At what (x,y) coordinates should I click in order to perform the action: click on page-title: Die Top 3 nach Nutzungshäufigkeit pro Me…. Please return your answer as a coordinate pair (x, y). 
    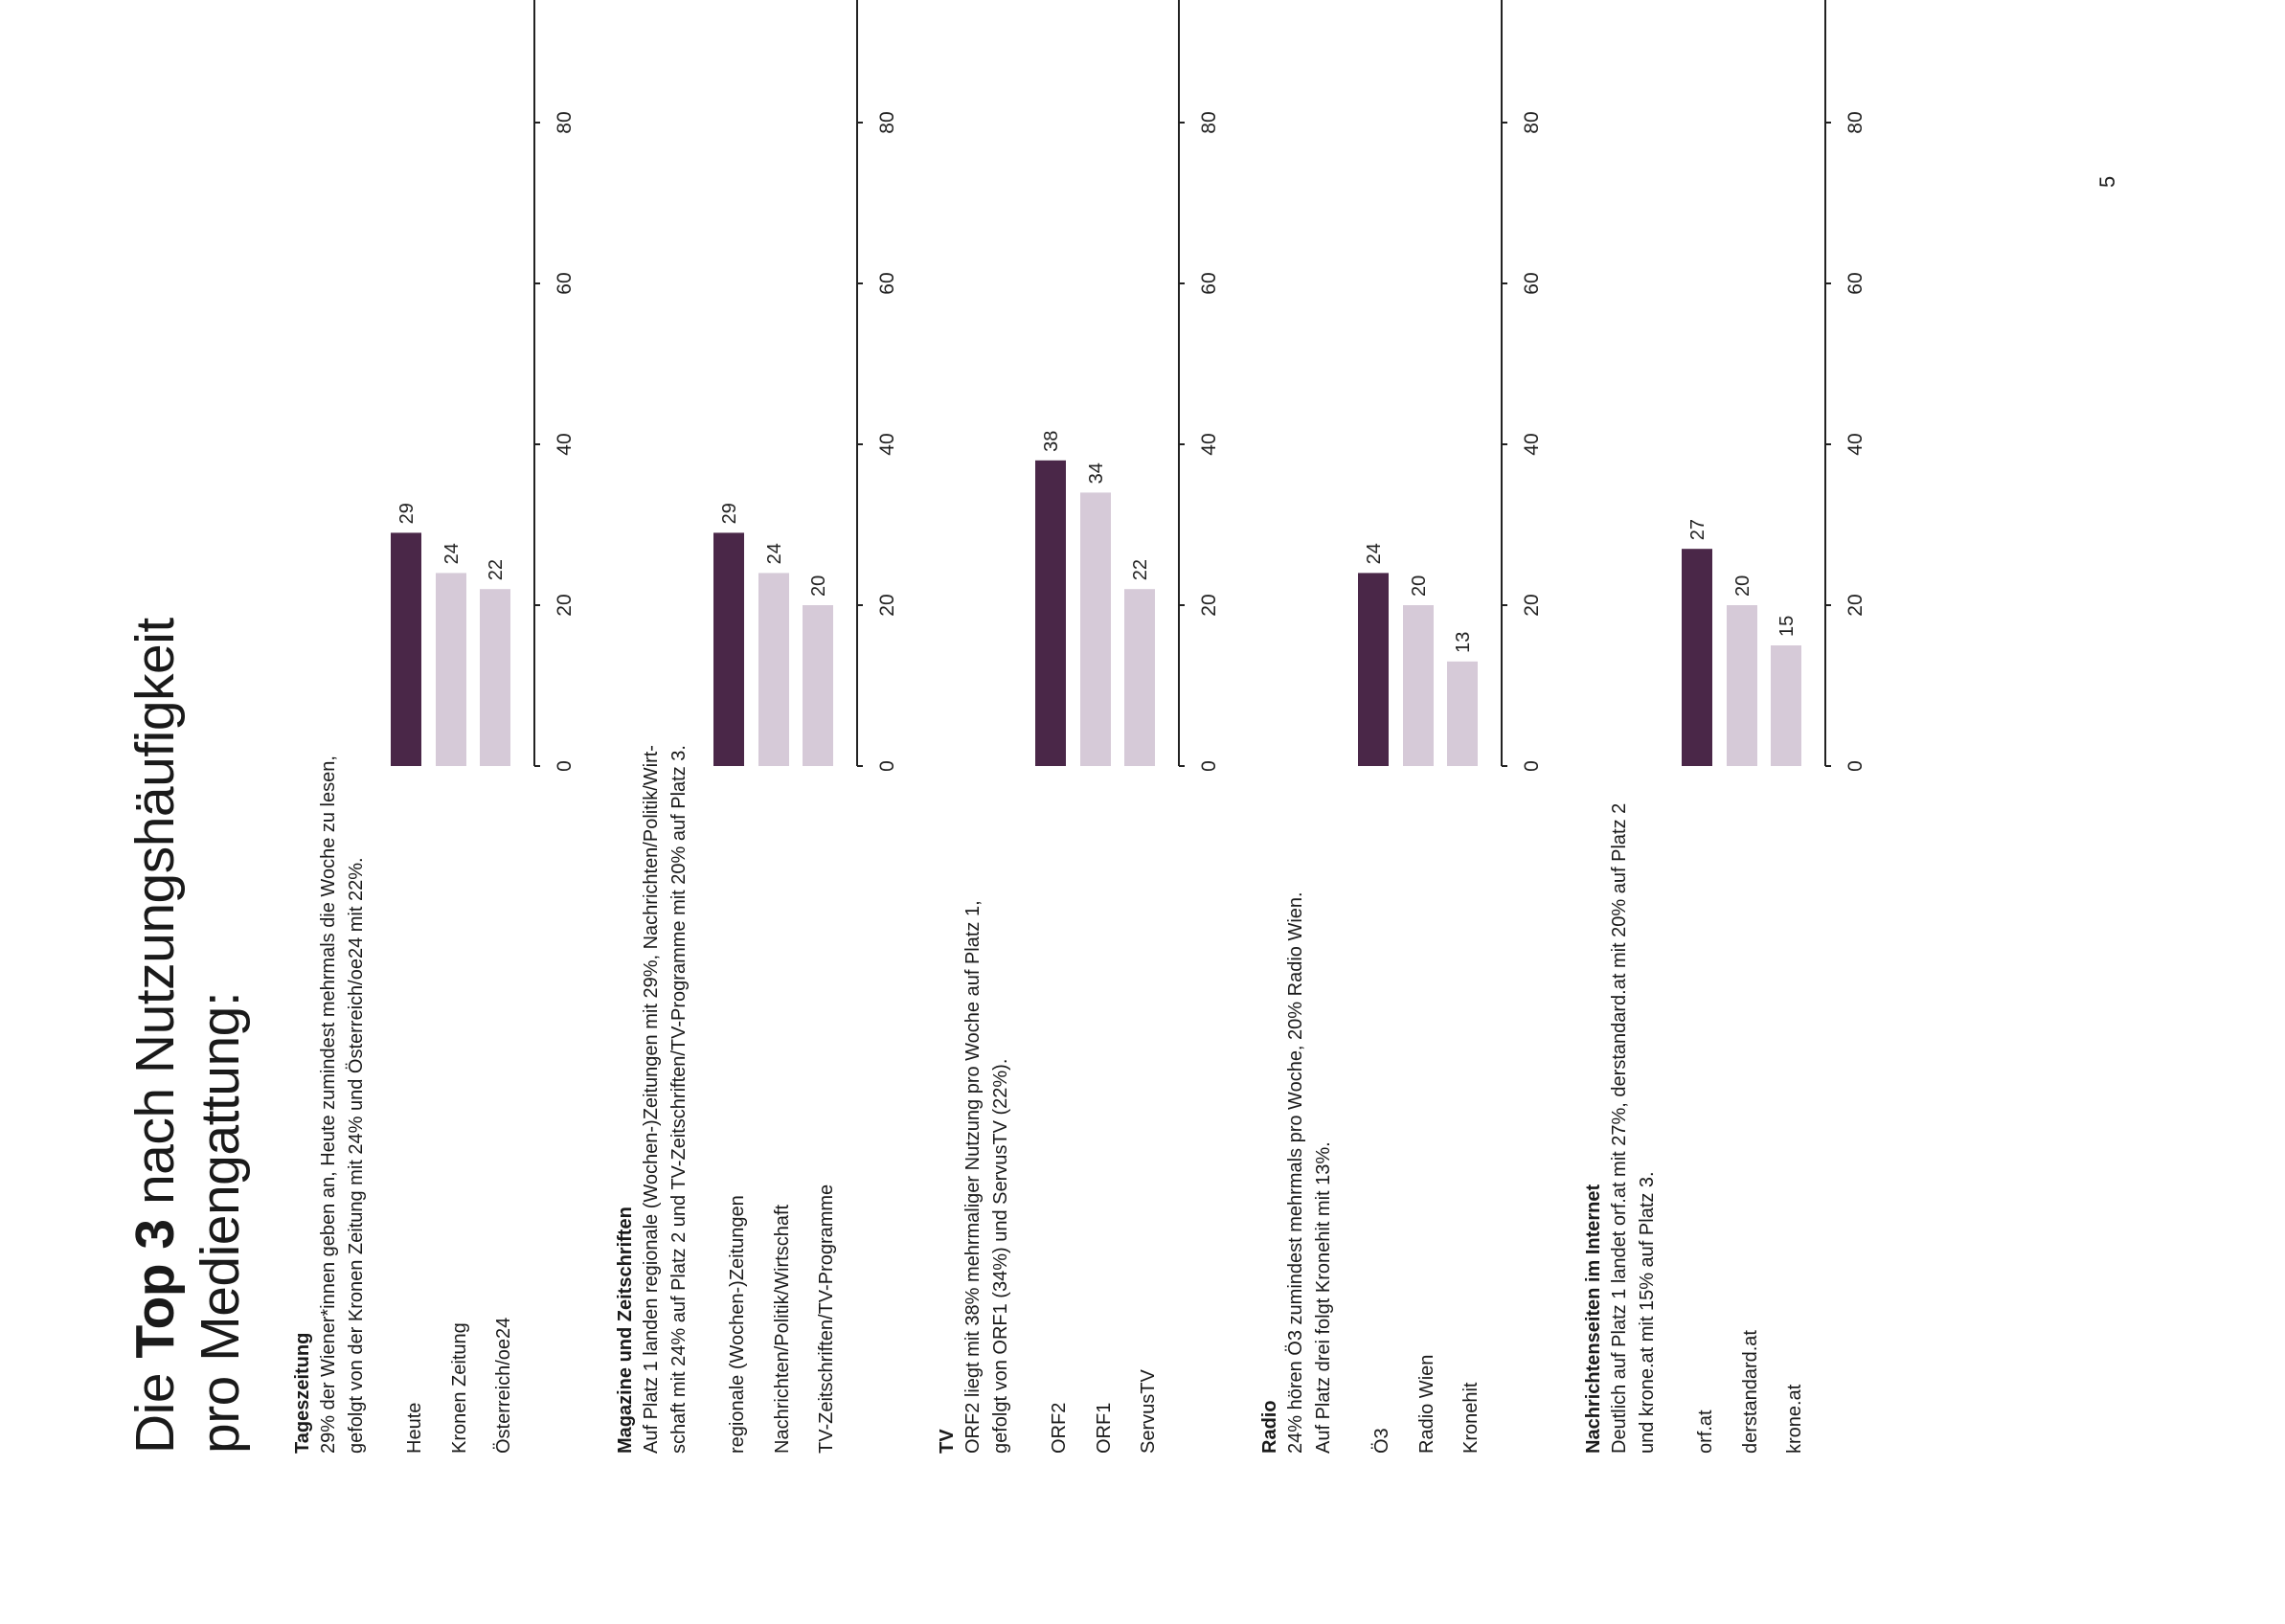
    Looking at the image, I should click on (188, 783).